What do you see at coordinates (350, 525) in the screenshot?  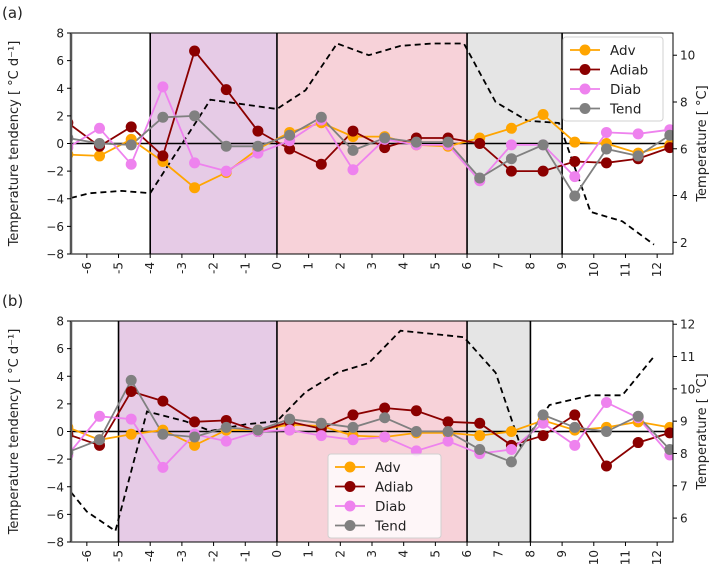 I see `legend-marker-tend` at bounding box center [350, 525].